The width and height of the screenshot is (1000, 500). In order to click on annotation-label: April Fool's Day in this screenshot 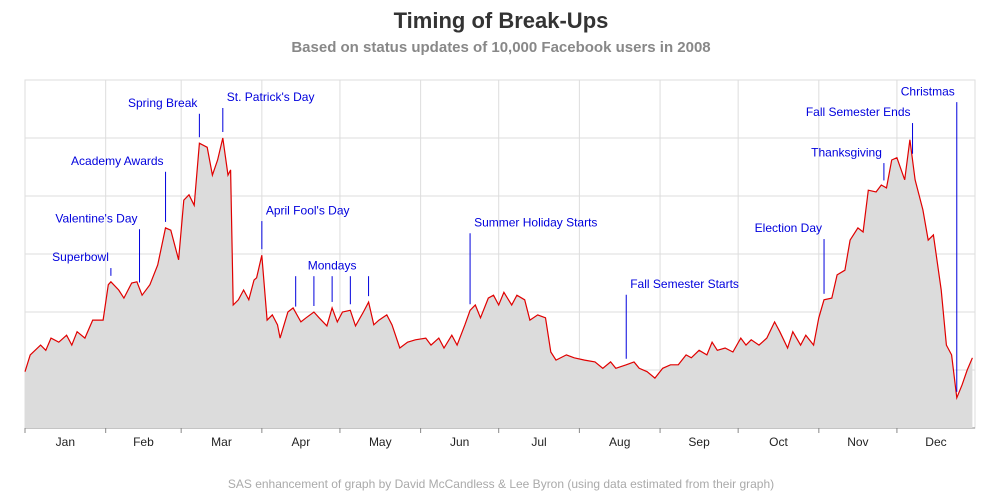, I will do `click(308, 210)`.